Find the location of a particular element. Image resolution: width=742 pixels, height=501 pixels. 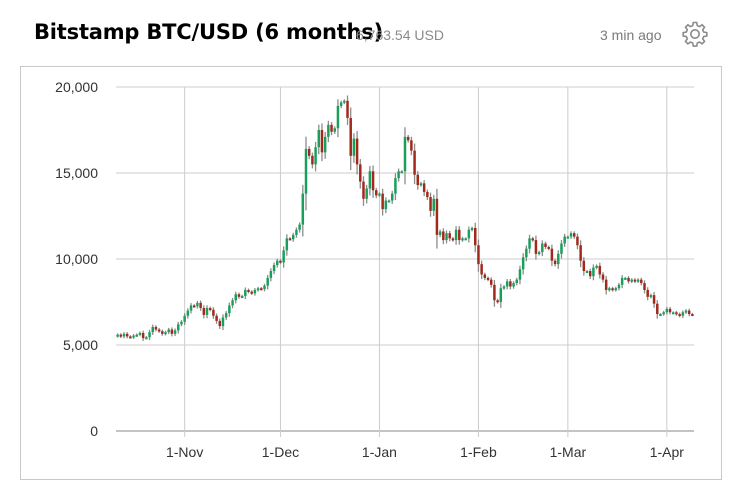

last-updated: 3 min ago is located at coordinates (631, 35).